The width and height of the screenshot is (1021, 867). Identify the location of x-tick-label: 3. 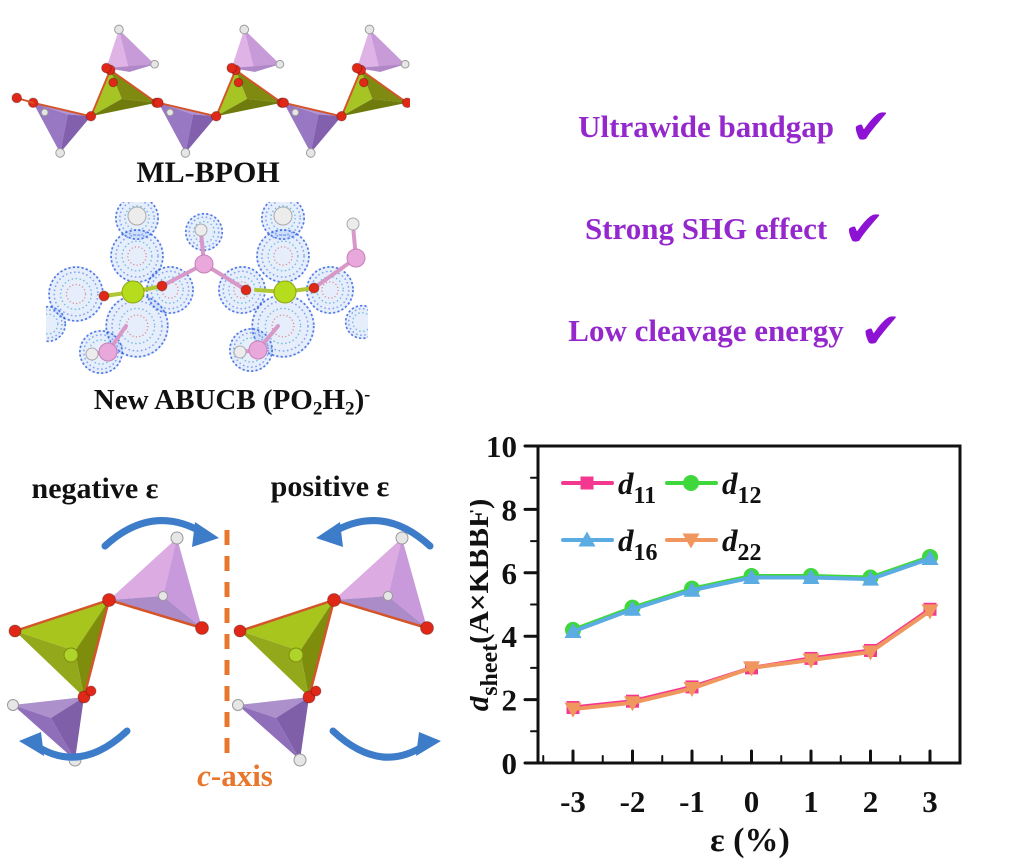
(930, 801).